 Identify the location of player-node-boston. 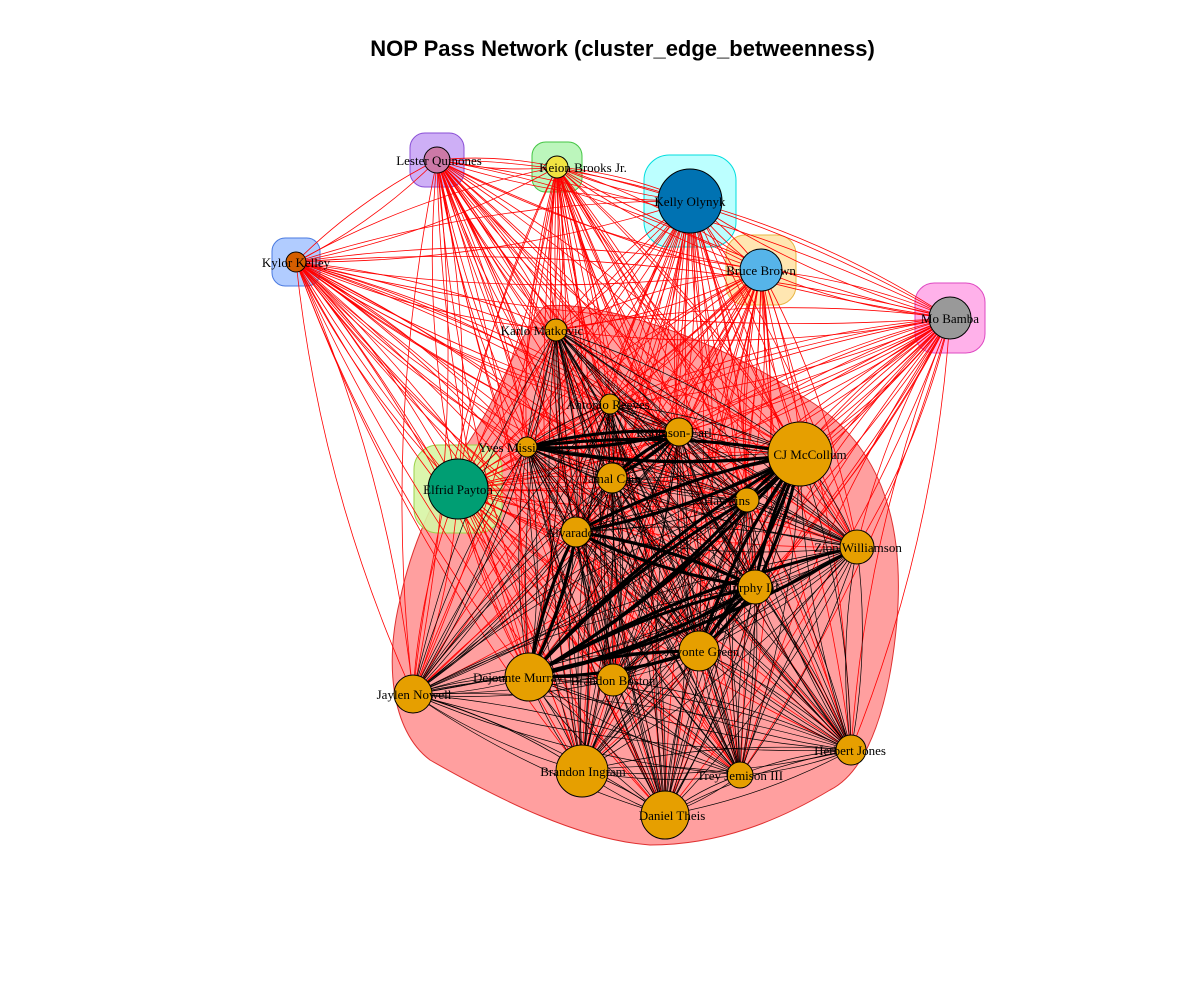
(613, 680).